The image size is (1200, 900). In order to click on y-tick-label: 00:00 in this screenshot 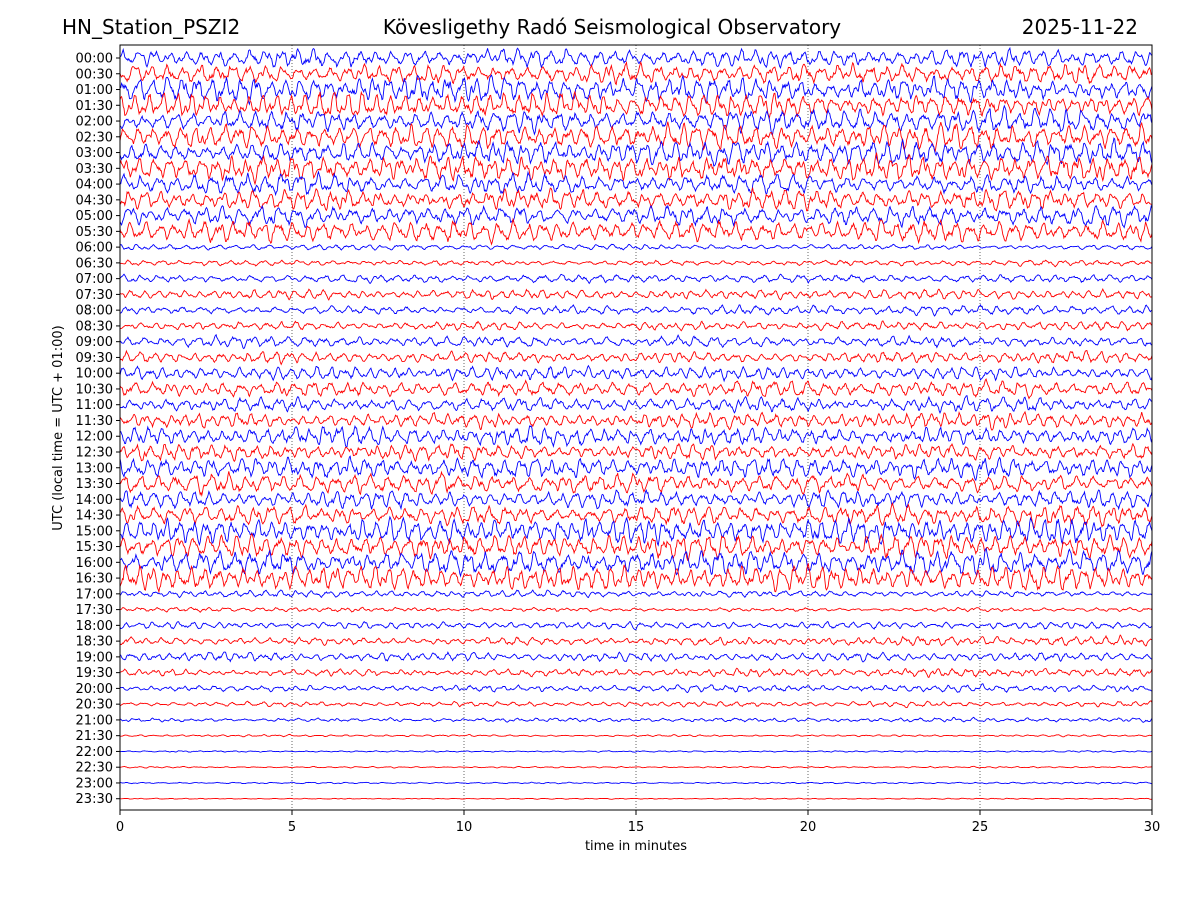, I will do `click(94, 59)`.